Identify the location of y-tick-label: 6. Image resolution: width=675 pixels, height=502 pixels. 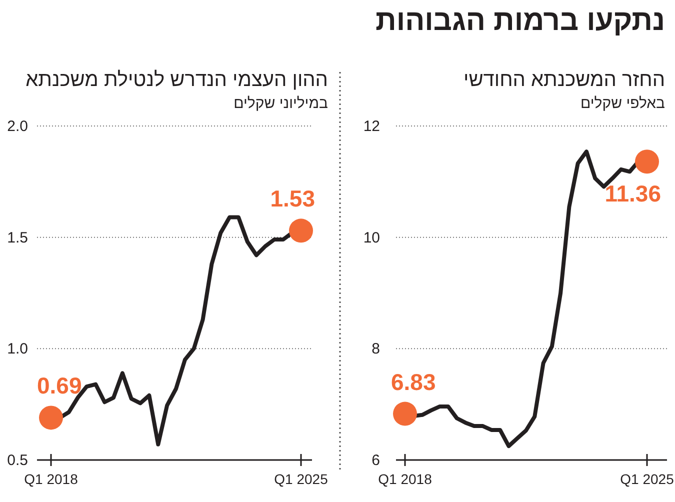
(376, 460).